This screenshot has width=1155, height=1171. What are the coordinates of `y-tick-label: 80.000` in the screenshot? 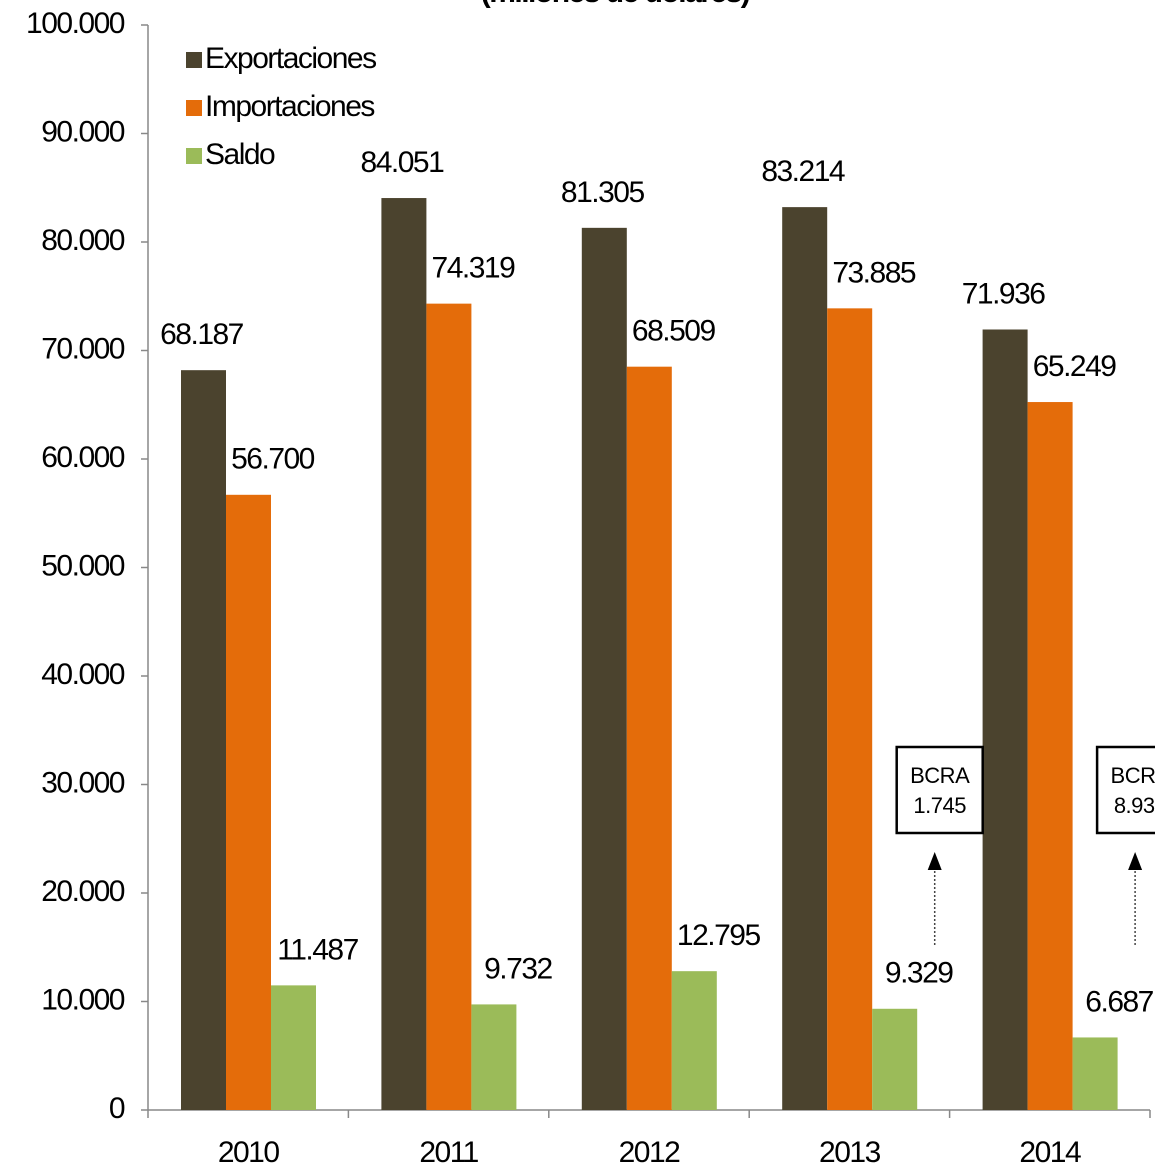 It's located at (83, 240).